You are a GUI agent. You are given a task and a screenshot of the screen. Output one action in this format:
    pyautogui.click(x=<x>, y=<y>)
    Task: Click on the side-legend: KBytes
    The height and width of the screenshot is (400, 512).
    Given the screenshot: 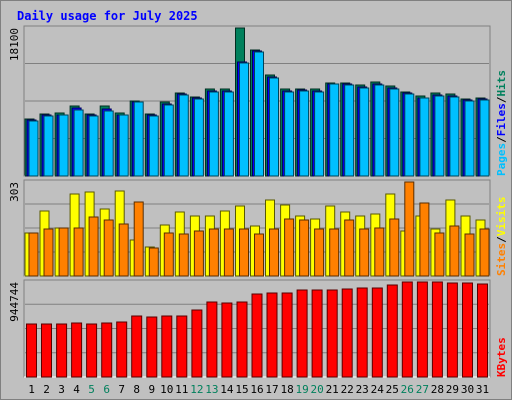 What is the action you would take?
    pyautogui.click(x=501, y=357)
    